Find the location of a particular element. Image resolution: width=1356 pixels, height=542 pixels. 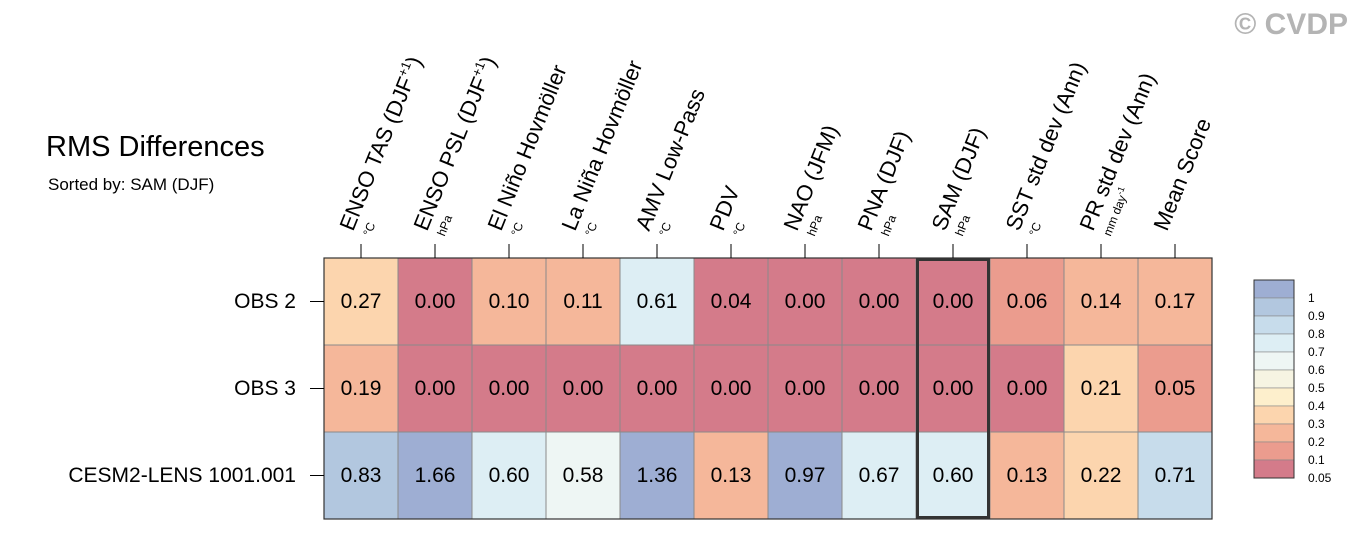

column-name: El Niño Hovmöller is located at coordinates (526, 147).